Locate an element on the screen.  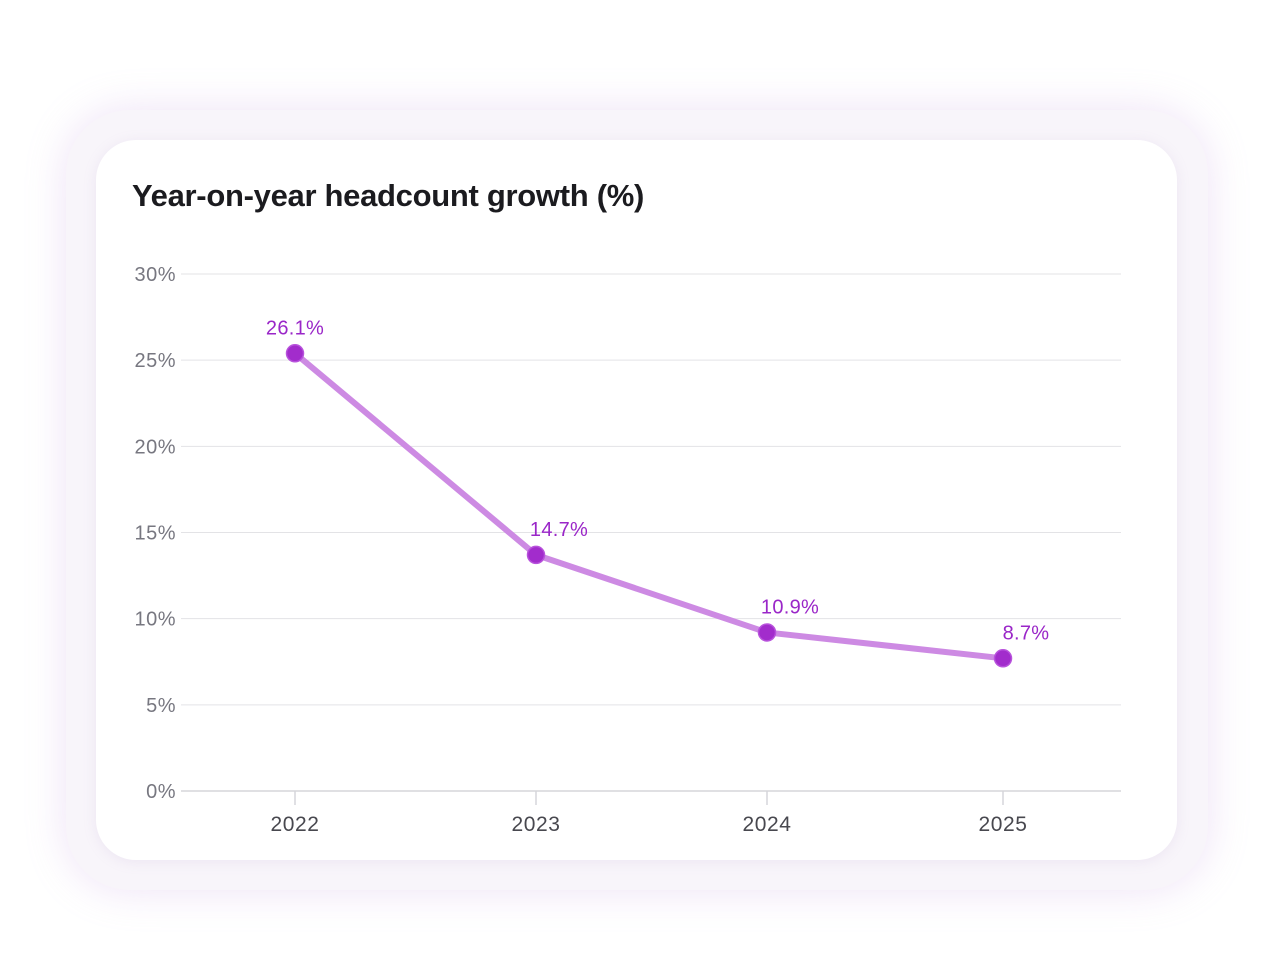
x-axis-ticks: 2022 2023 2024 2025 is located at coordinates (648, 813).